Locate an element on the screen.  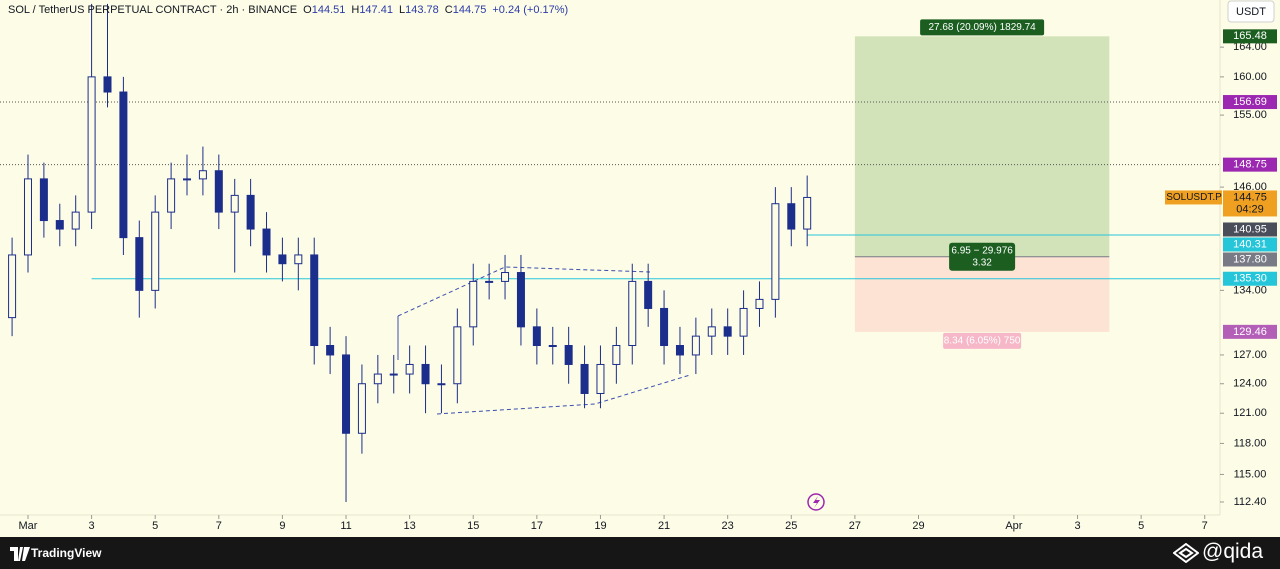
y-tick-label: 121.00 is located at coordinates (1250, 413).